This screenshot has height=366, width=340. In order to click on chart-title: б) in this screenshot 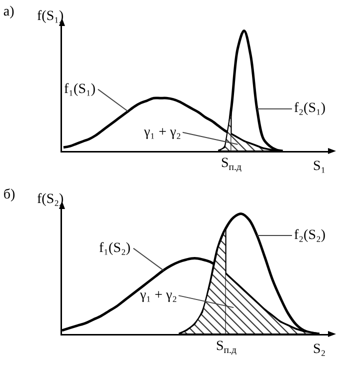, I will do `click(9, 194)`.